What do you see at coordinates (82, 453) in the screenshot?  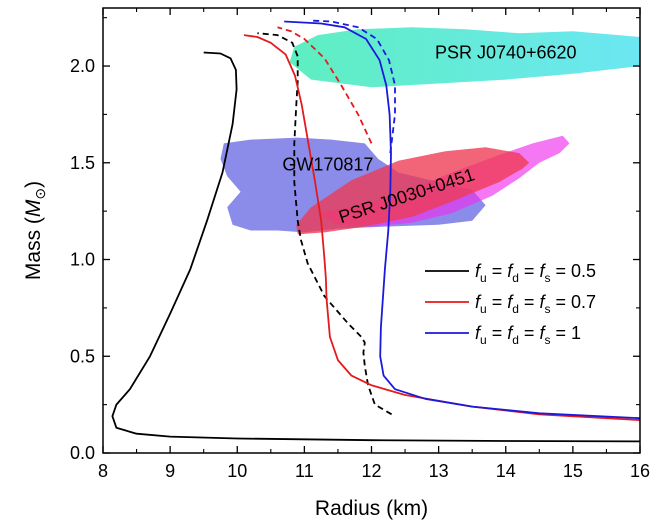 I see `y-tick-label: 0.0` at bounding box center [82, 453].